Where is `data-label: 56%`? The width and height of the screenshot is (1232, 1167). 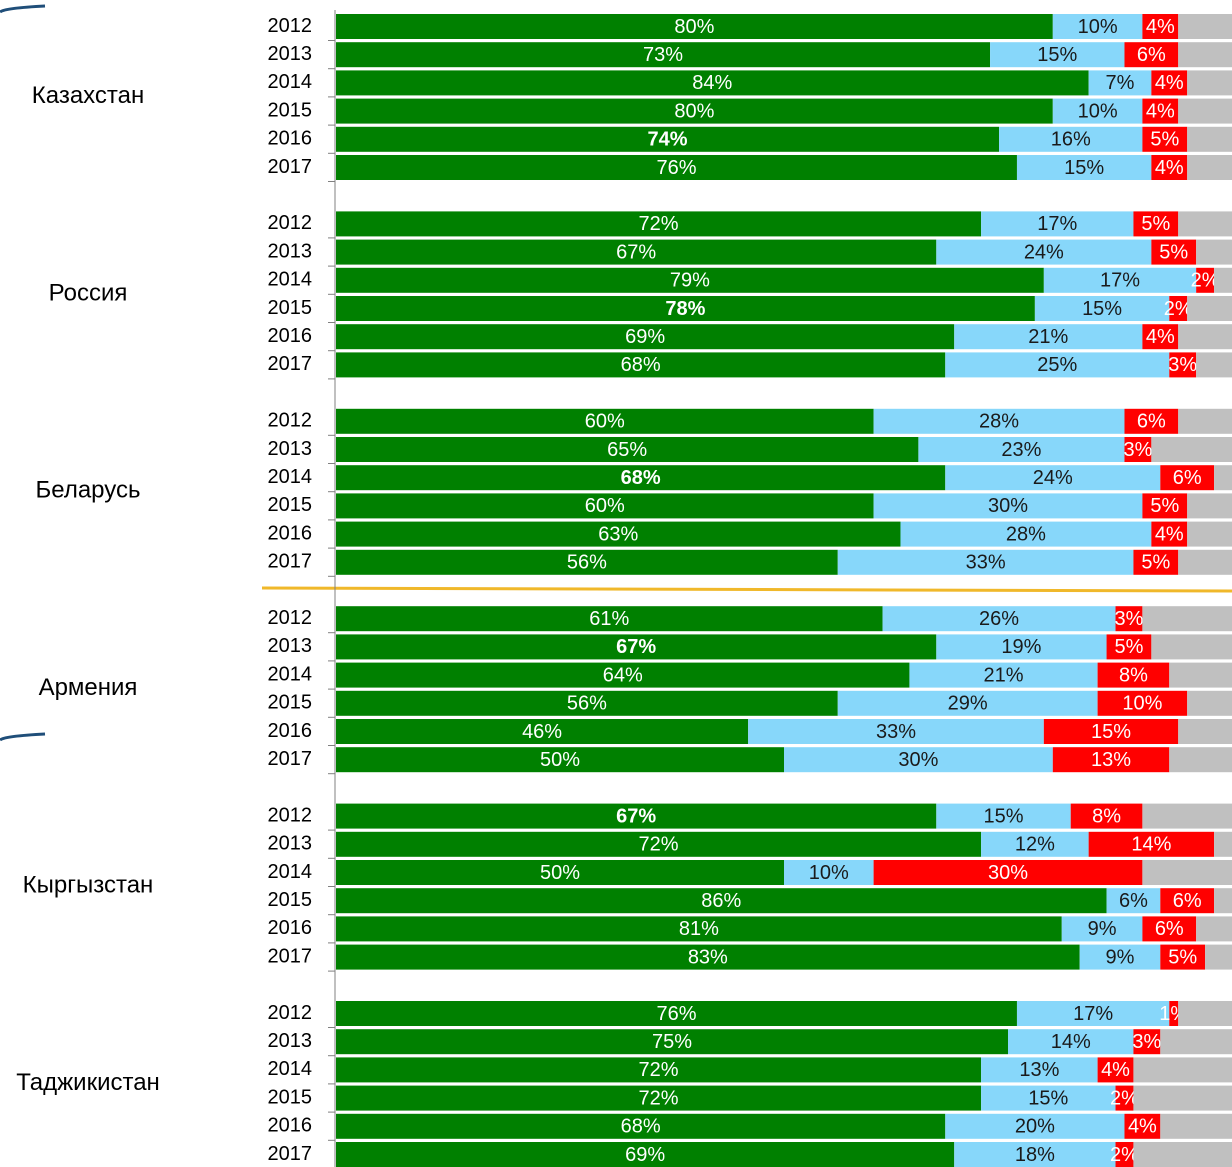
data-label: 56% is located at coordinates (587, 704).